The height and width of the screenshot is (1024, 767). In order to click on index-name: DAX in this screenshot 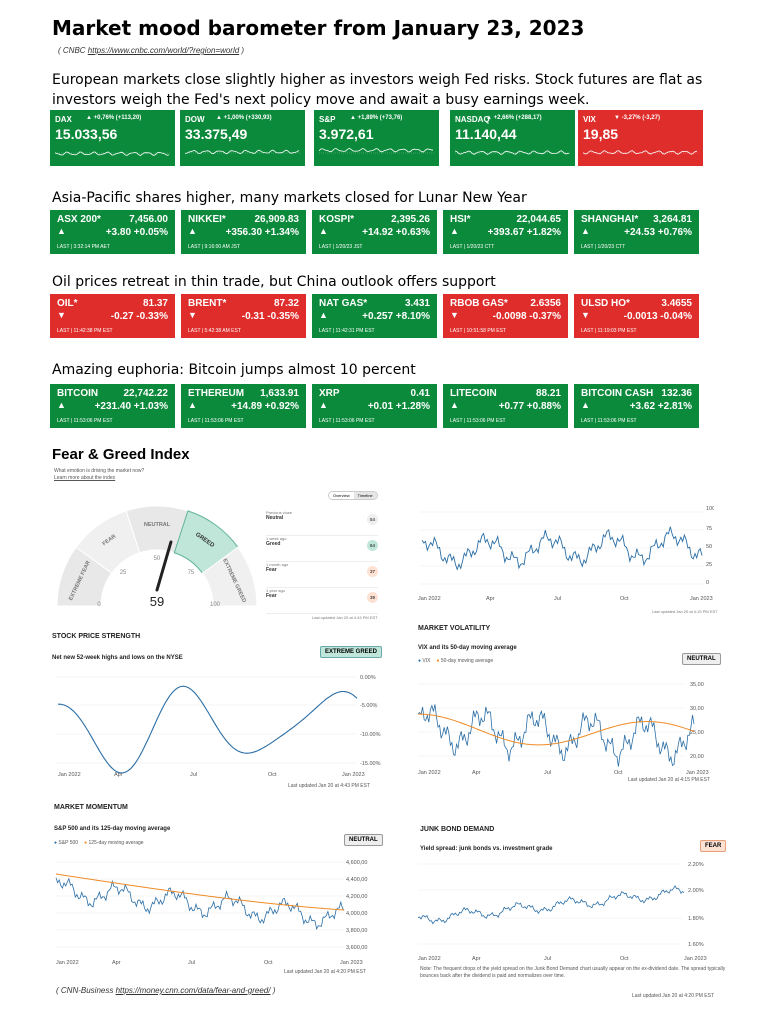, I will do `click(63, 119)`.